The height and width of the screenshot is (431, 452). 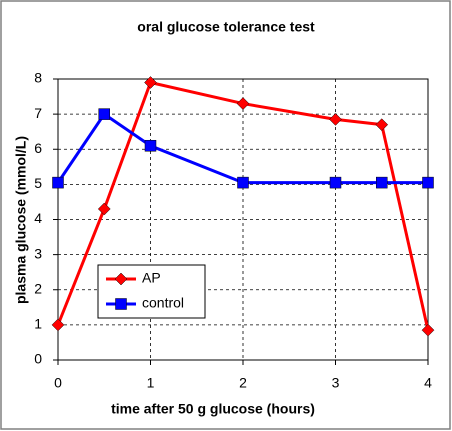 What do you see at coordinates (213, 409) in the screenshot?
I see `x-axis-label: time after 50 g glucose (hours)` at bounding box center [213, 409].